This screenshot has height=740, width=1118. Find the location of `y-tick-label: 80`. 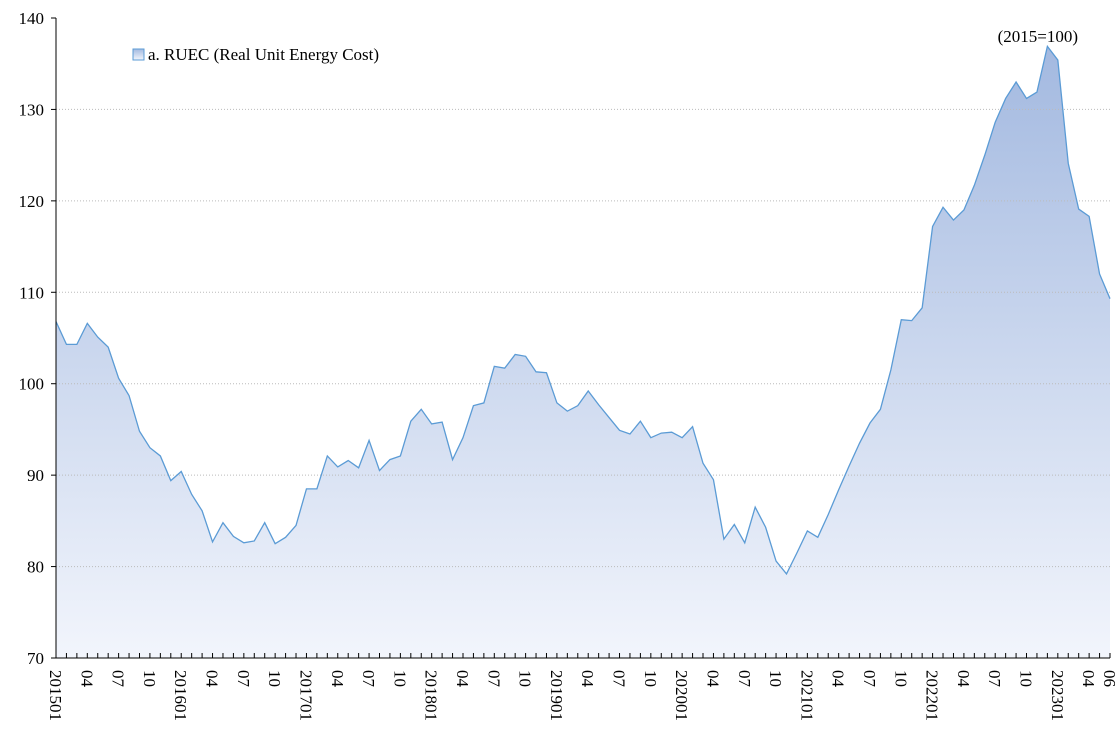

y-tick-label: 80 is located at coordinates (35, 567).